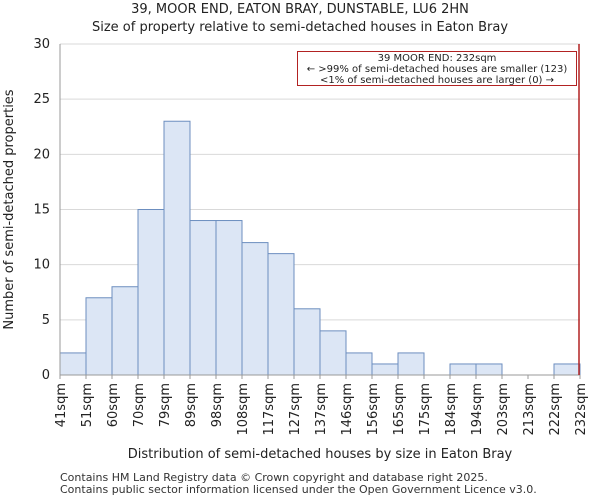 The image size is (600, 500). I want to click on x-tick-label: 203sqm, so click(503, 409).